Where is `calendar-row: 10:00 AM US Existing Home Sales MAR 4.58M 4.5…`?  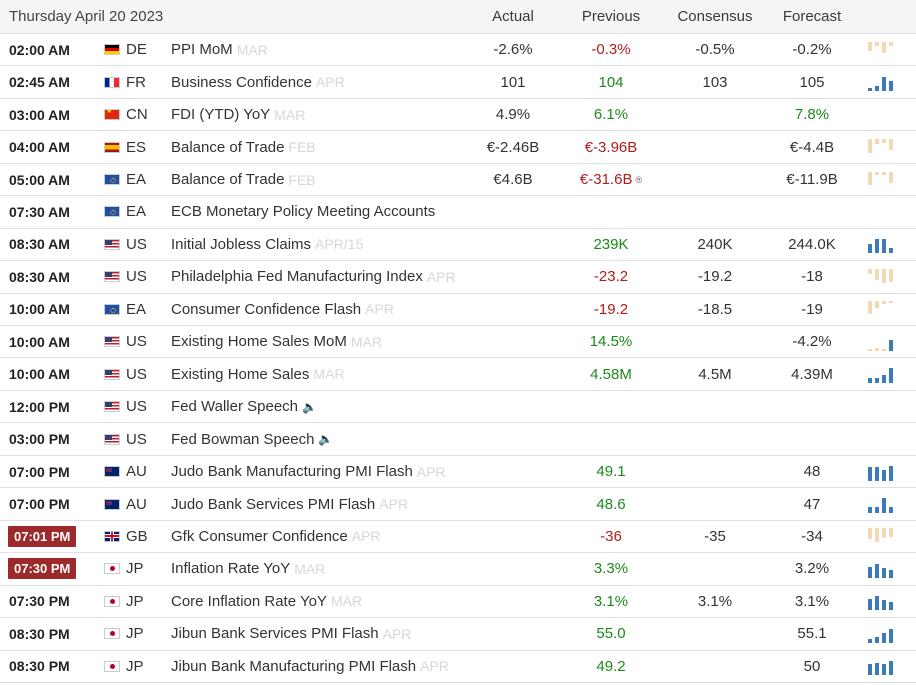 calendar-row: 10:00 AM US Existing Home Sales MAR 4.58M 4.5… is located at coordinates (458, 375).